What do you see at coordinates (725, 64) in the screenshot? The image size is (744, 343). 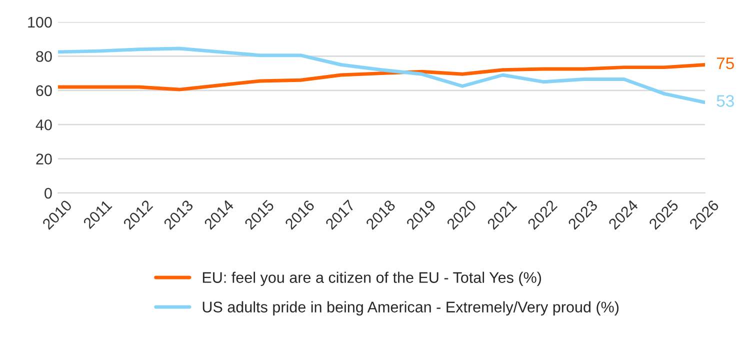 I see `annotation: 75` at bounding box center [725, 64].